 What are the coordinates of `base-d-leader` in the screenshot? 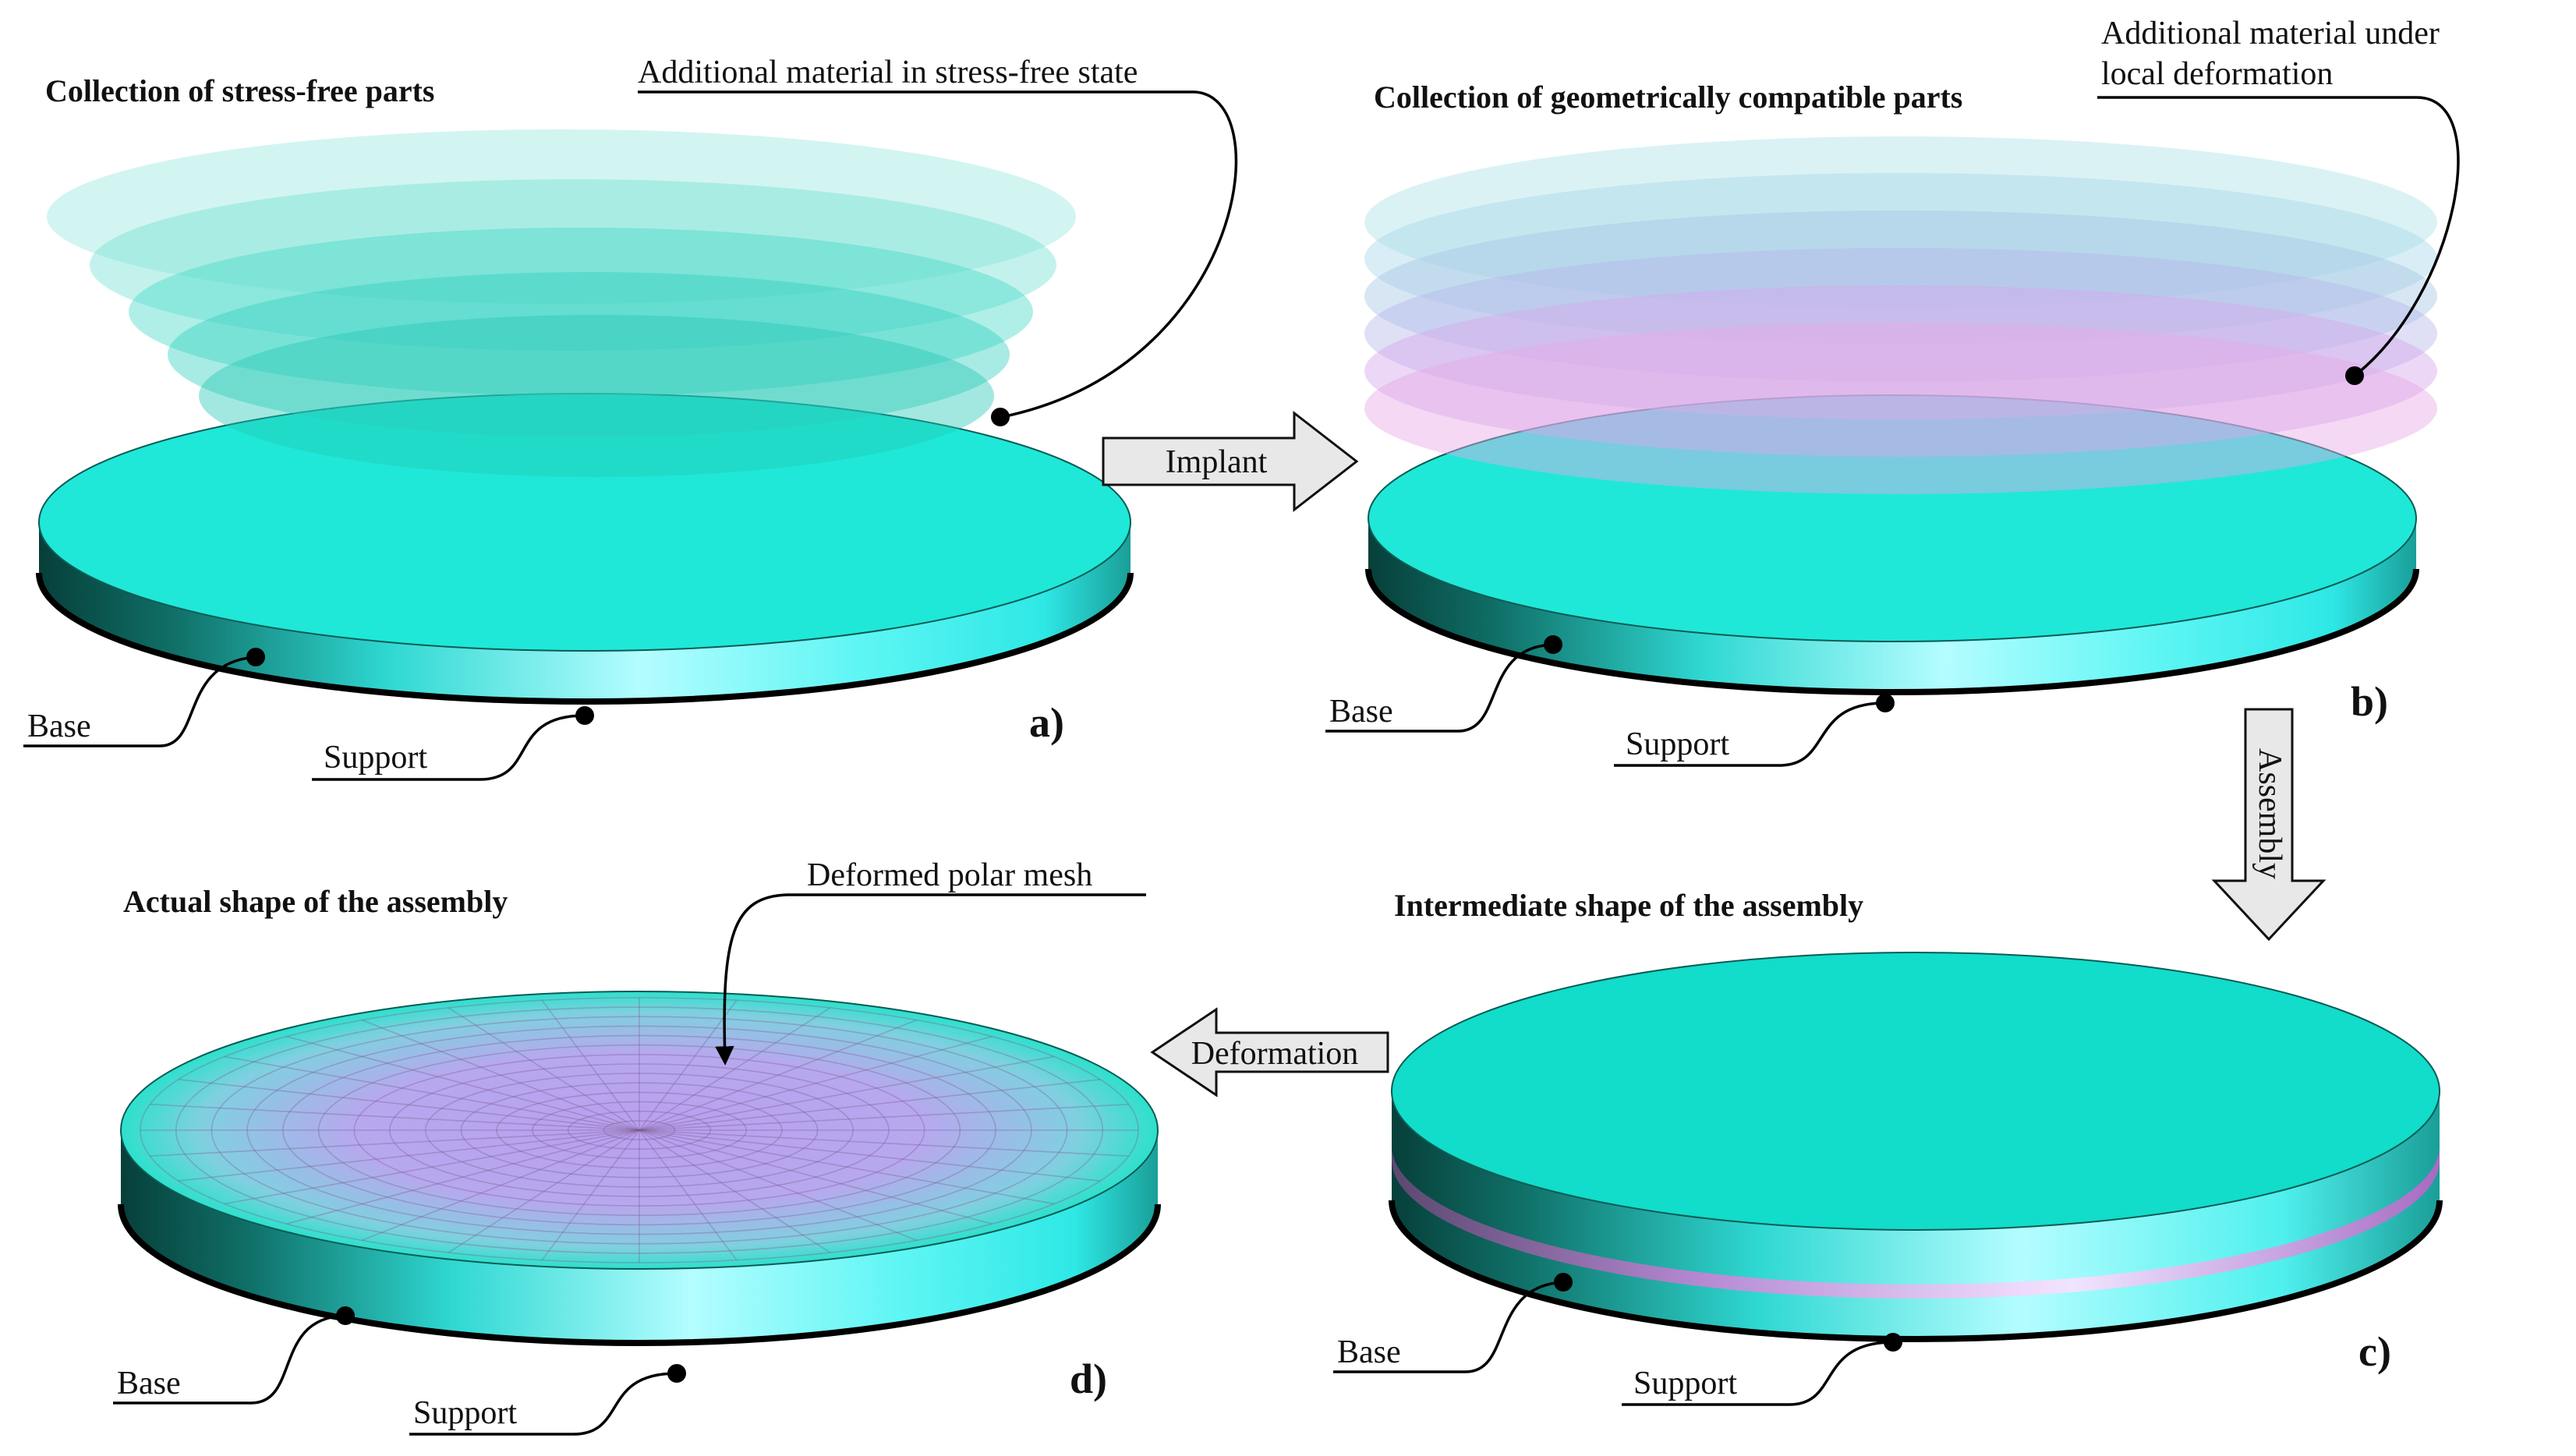 It's located at (229, 1359).